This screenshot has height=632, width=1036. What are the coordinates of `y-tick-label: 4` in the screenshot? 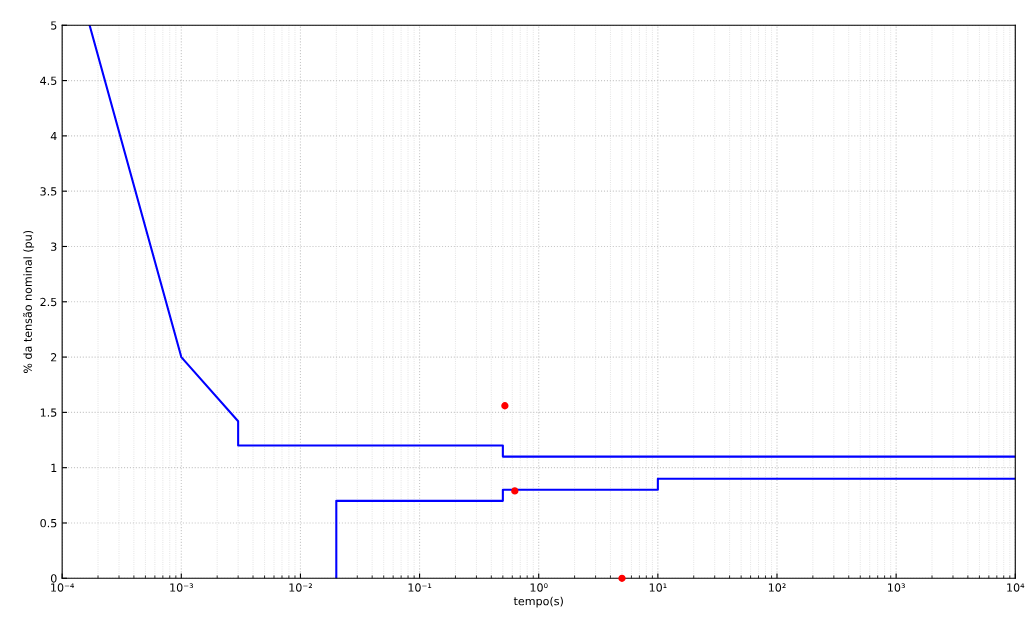 It's located at (53, 136).